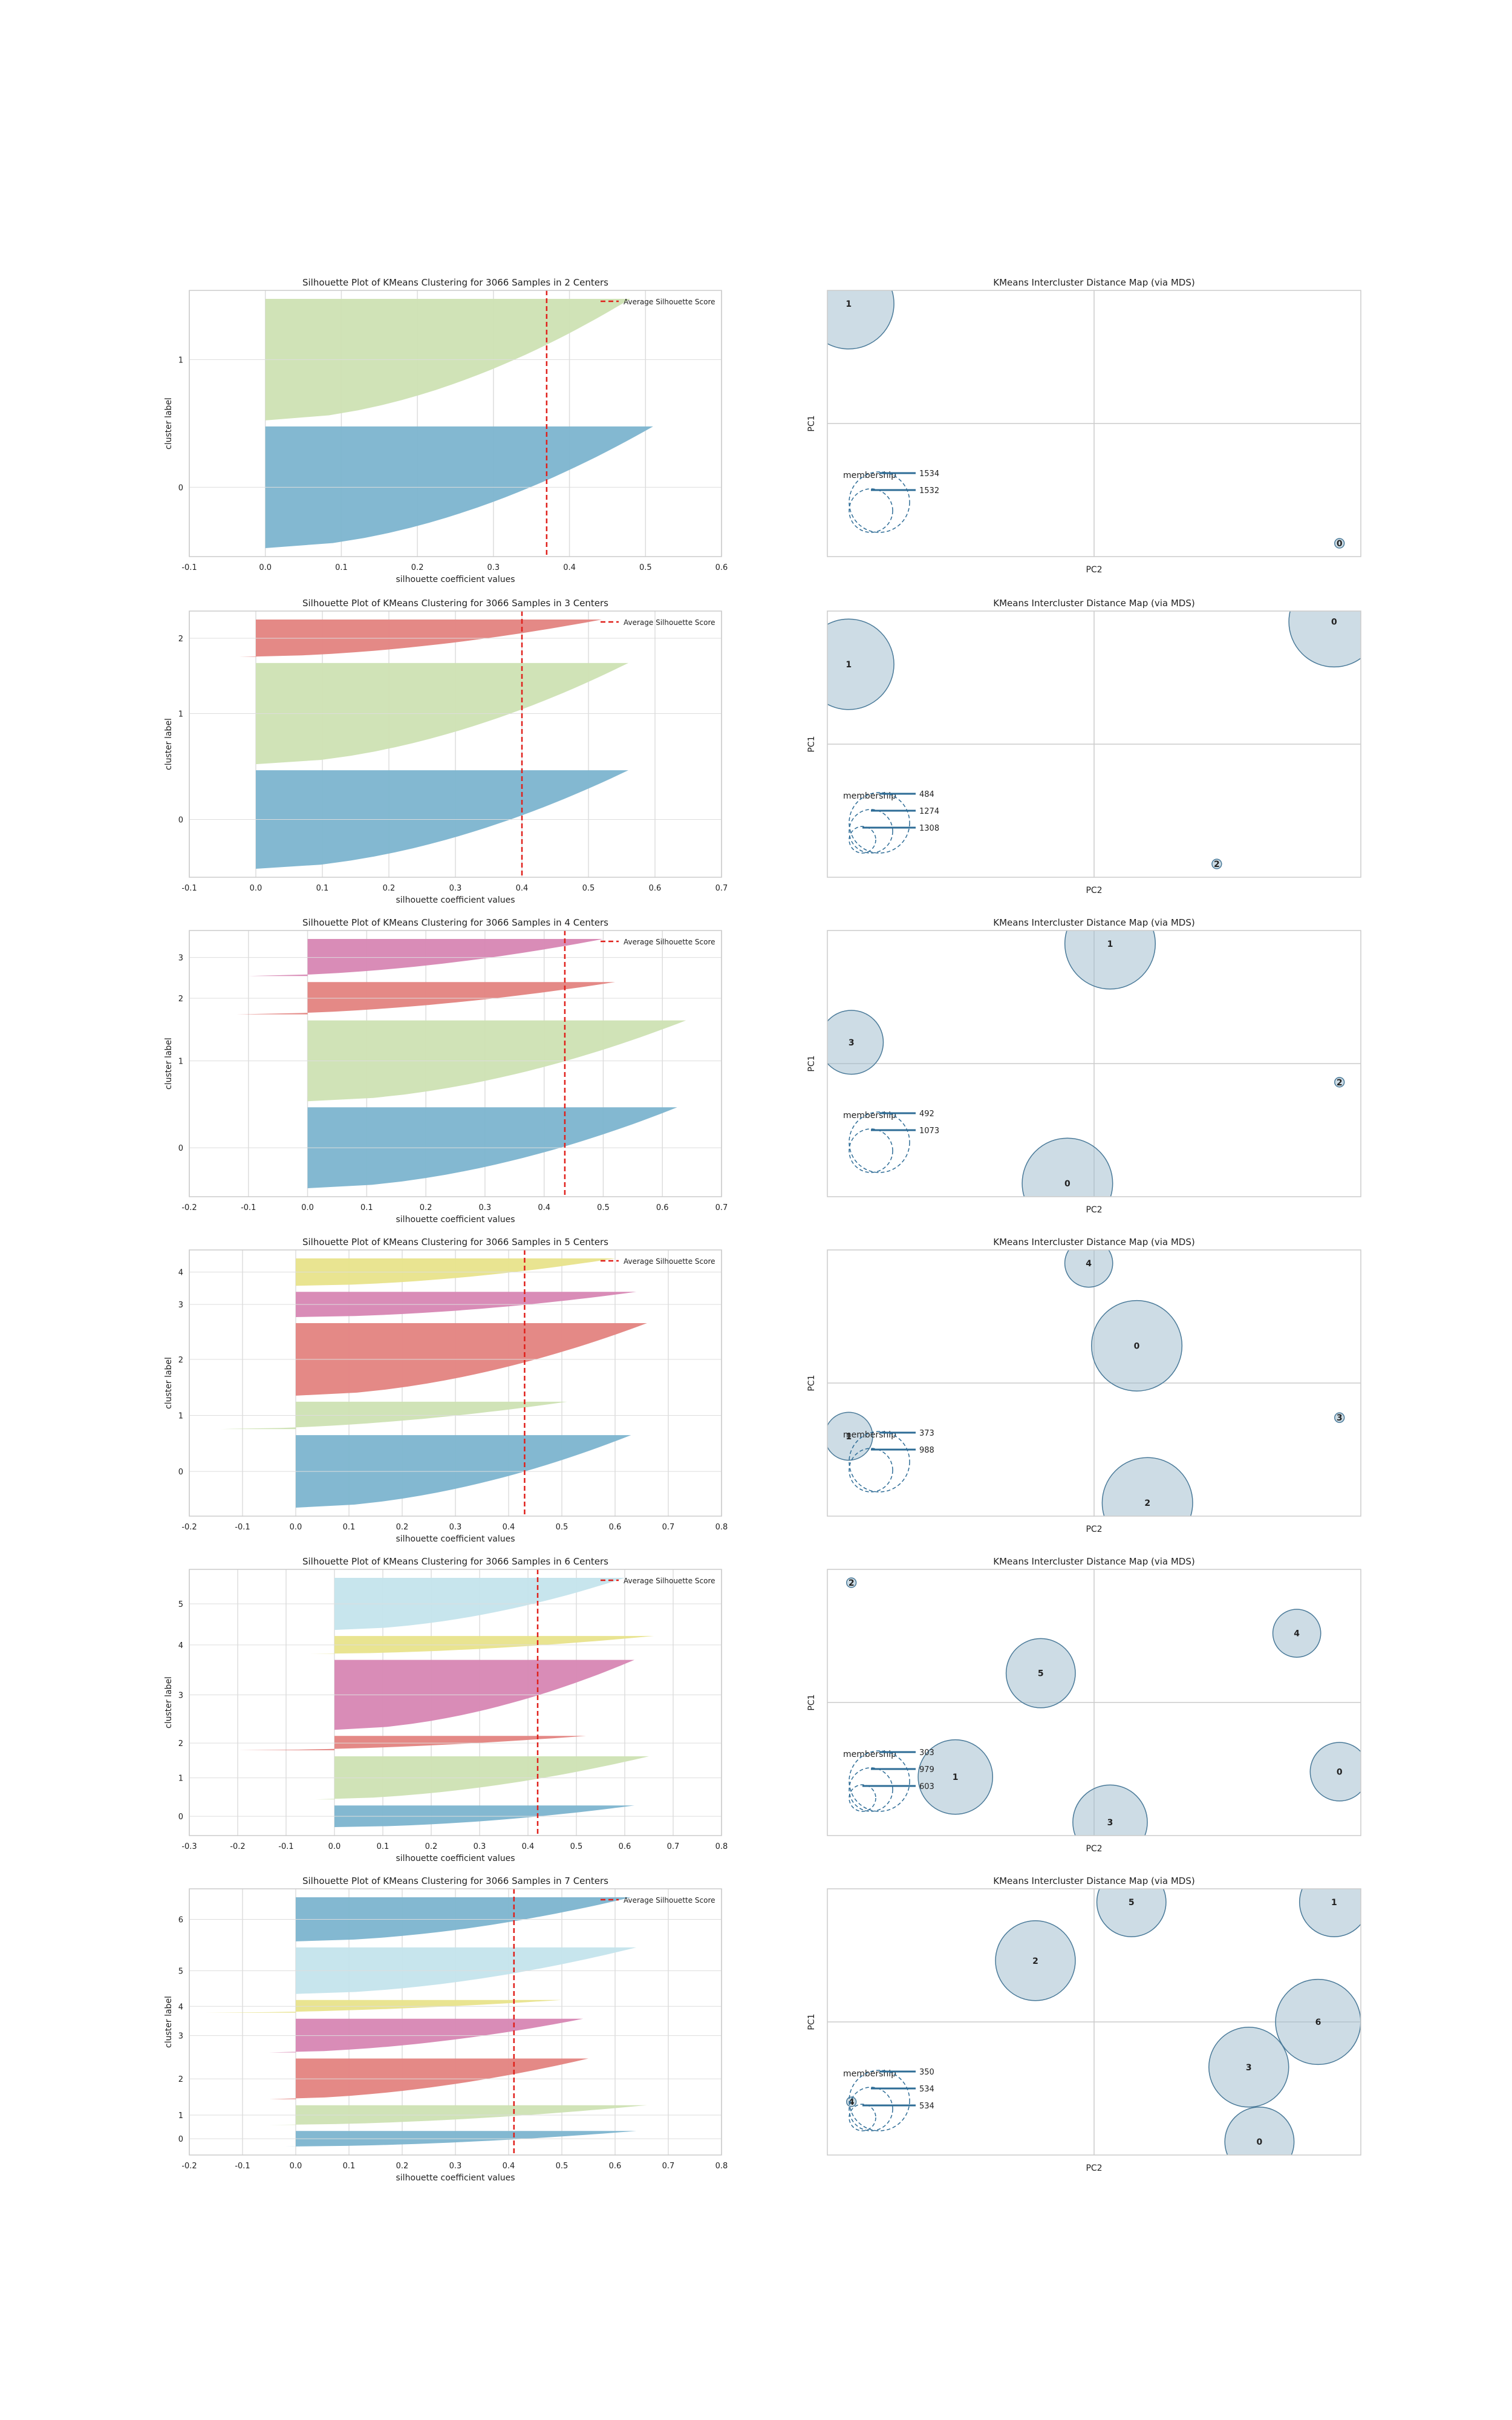 Image resolution: width=1512 pixels, height=2420 pixels. Describe the element at coordinates (927, 2089) in the screenshot. I see `membership-size-label: 534` at that location.